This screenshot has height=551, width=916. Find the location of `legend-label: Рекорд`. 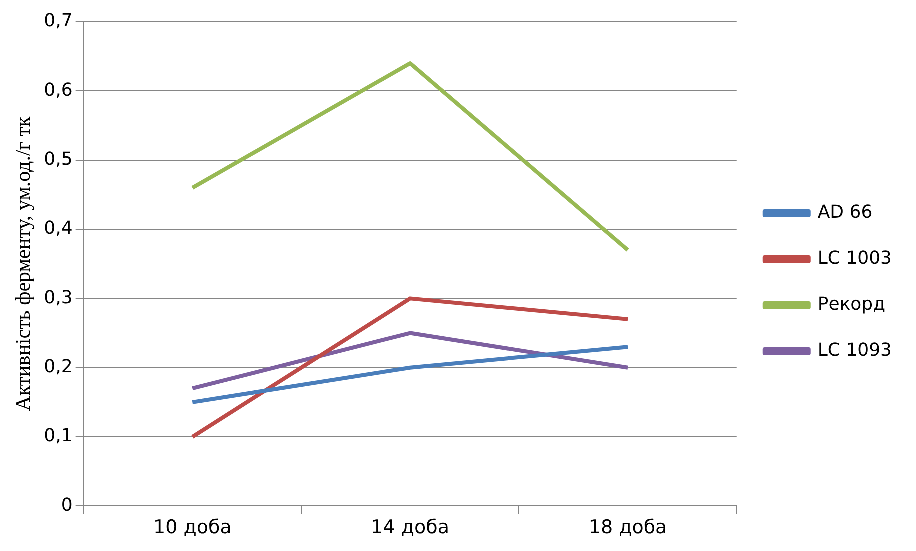

legend-label: Рекорд is located at coordinates (852, 305).